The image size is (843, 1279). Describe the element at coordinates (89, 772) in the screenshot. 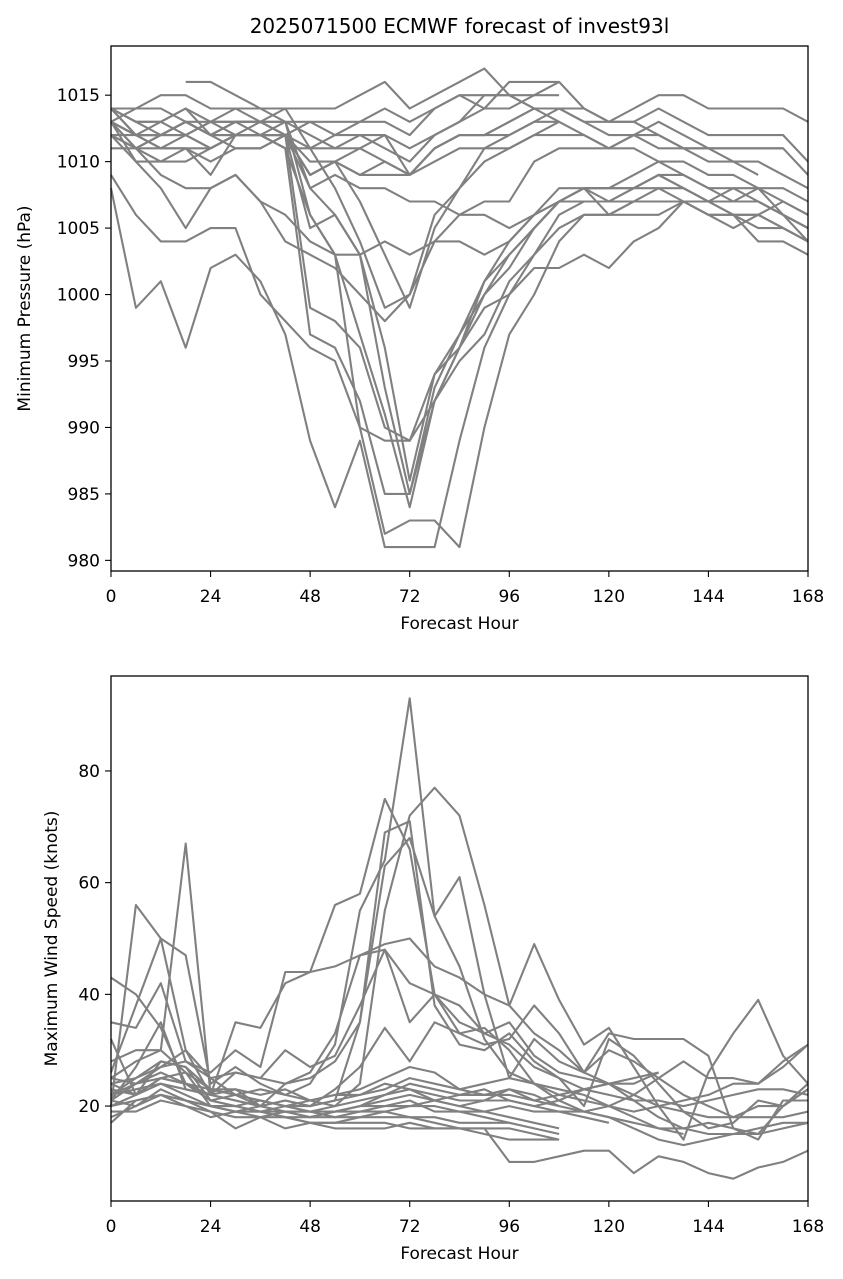

I see `wind-y-tick-label: 80` at that location.